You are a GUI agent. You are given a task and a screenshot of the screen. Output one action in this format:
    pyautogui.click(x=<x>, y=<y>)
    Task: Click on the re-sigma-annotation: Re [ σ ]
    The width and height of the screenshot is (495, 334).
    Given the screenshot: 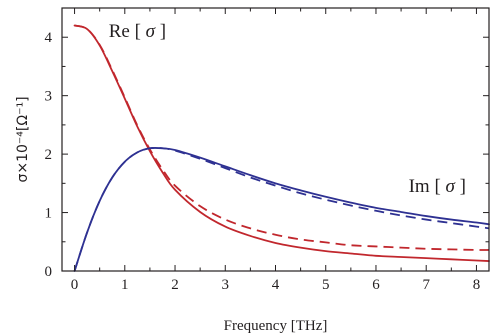 What is the action you would take?
    pyautogui.click(x=137, y=31)
    